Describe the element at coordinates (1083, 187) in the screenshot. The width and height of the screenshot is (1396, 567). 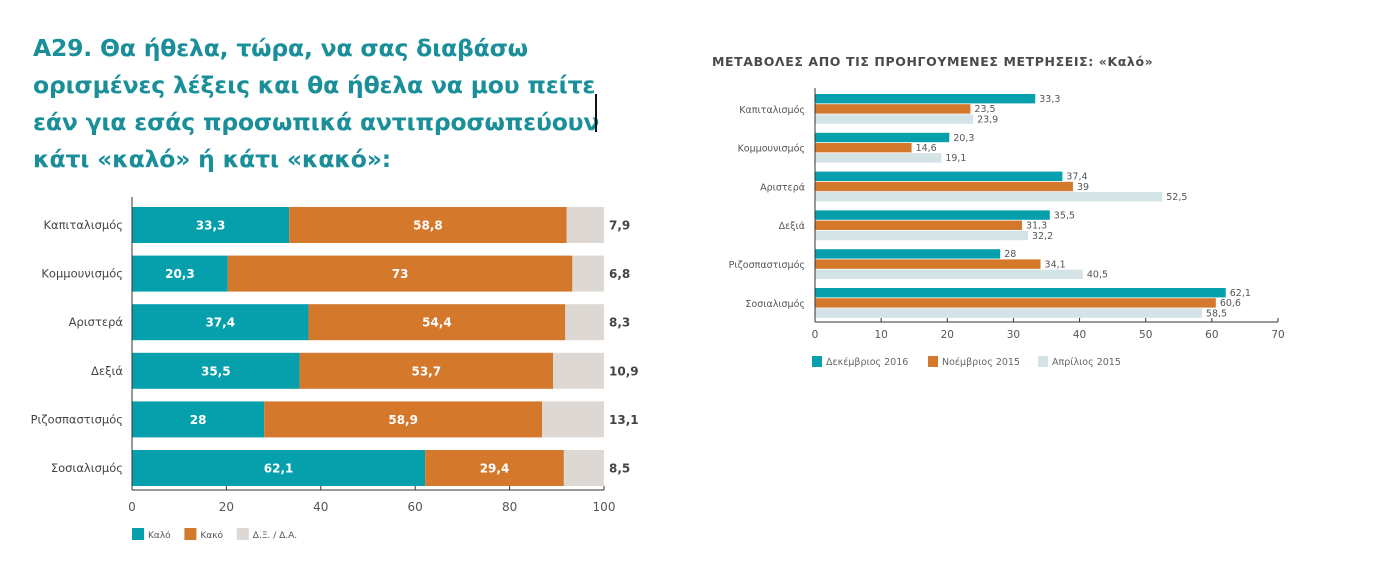
I see `data-label: 39` at that location.